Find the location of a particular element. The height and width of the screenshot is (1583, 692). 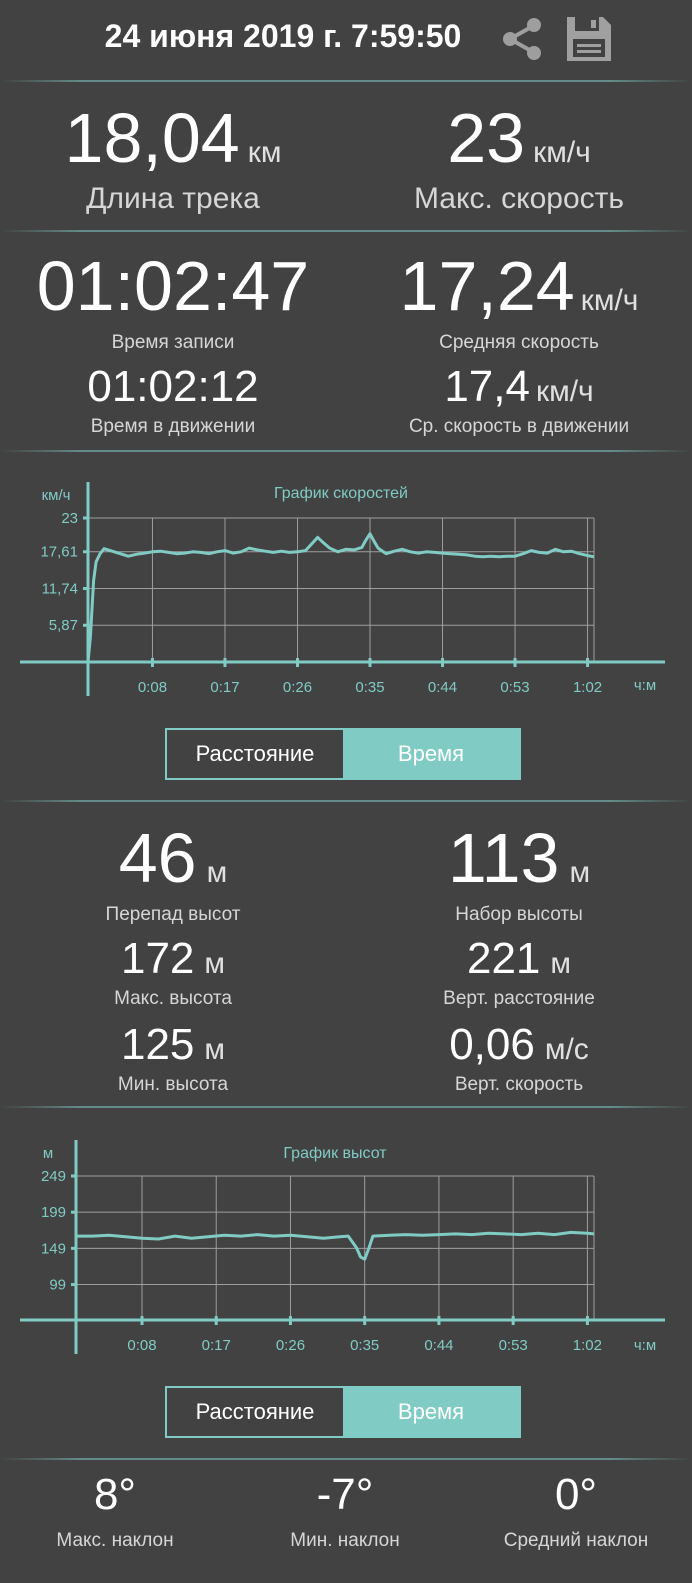

min-slope-value: -7° is located at coordinates (345, 1494).